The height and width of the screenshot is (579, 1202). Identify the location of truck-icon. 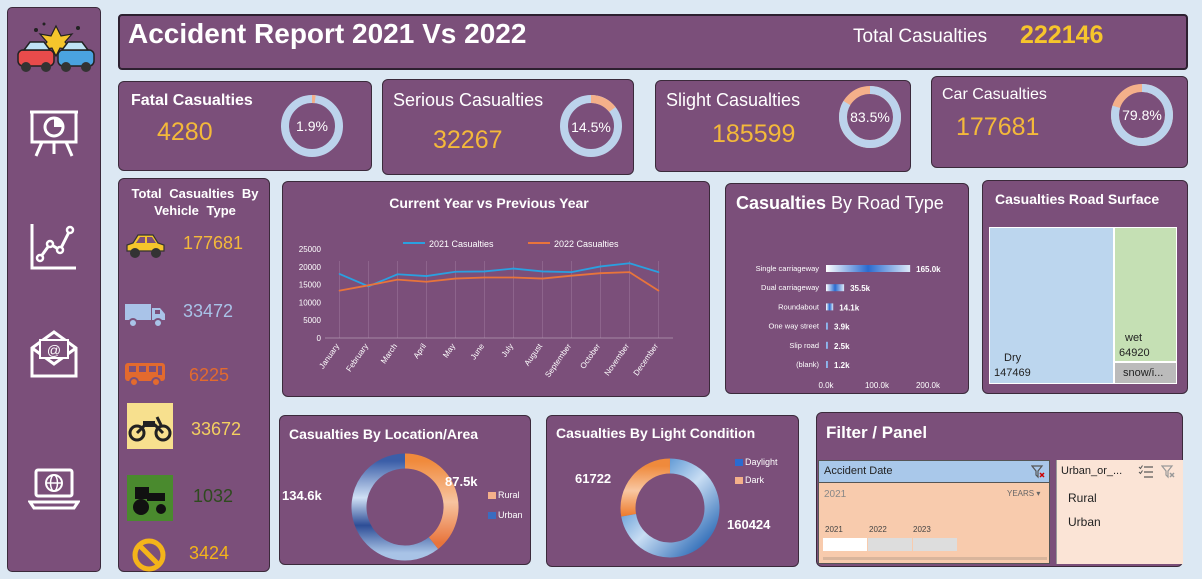
(145, 316).